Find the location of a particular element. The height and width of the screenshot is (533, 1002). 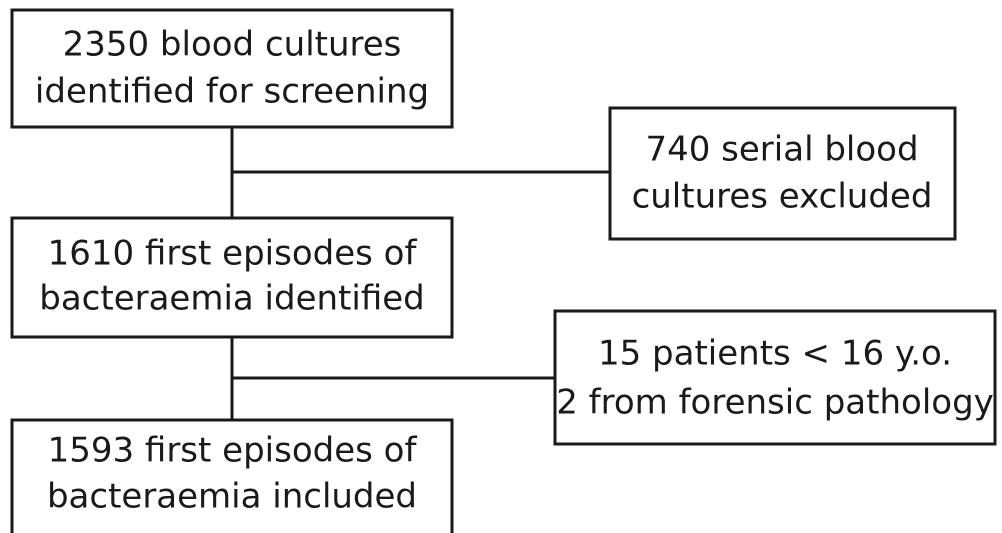

node-text: bacteraemia included is located at coordinates (232, 497).